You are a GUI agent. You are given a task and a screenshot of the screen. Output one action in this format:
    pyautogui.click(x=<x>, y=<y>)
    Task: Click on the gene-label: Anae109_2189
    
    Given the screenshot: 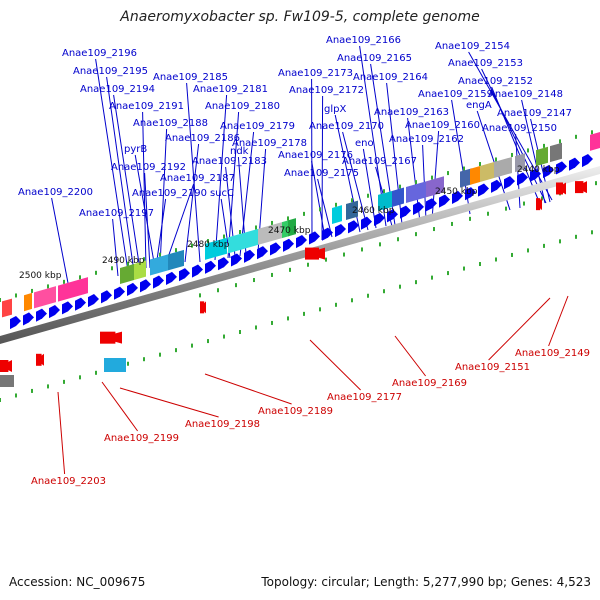 What is the action you would take?
    pyautogui.click(x=295, y=411)
    